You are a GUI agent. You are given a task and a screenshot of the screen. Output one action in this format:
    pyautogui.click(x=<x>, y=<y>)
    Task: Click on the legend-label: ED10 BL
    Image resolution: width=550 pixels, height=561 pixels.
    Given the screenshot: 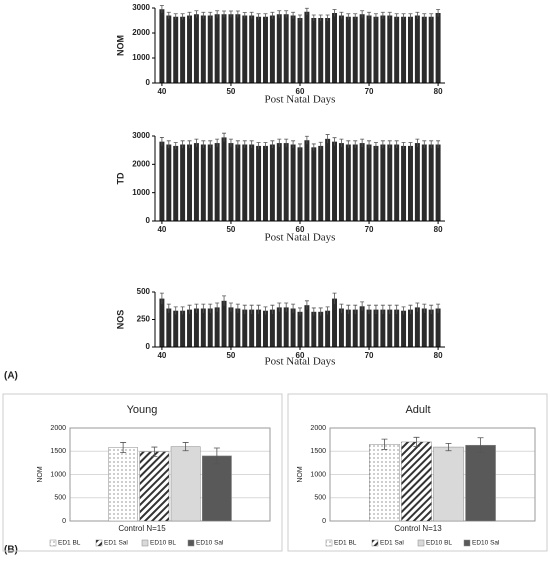 What is the action you would take?
    pyautogui.click(x=439, y=543)
    